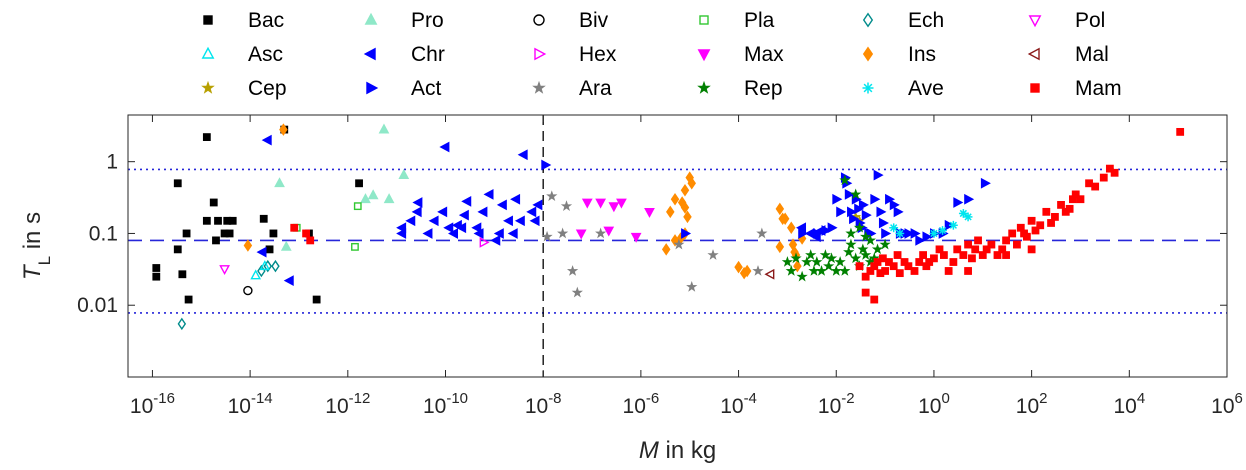 This screenshot has width=1246, height=470. I want to click on series-chr, so click(541, 210).